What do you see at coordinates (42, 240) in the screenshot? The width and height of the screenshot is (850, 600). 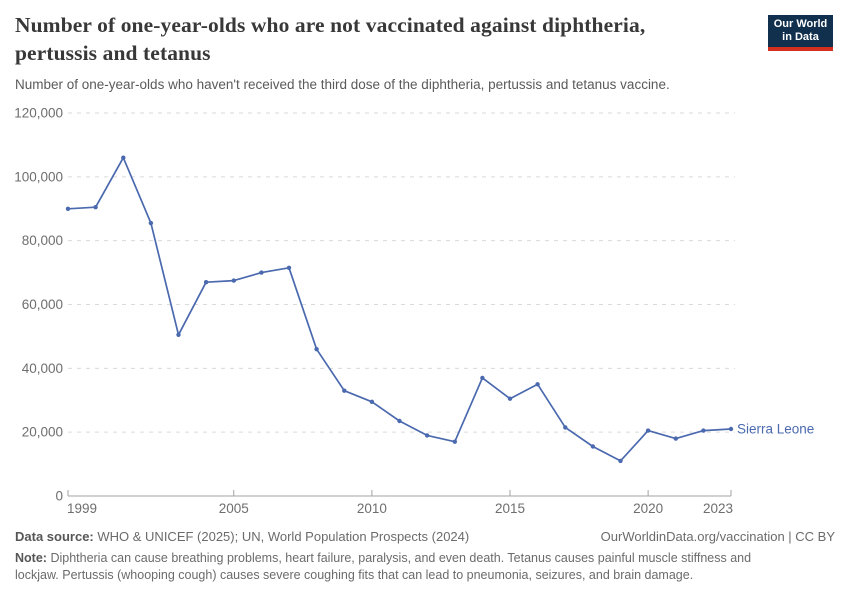 I see `y-tick-label: 80,000` at bounding box center [42, 240].